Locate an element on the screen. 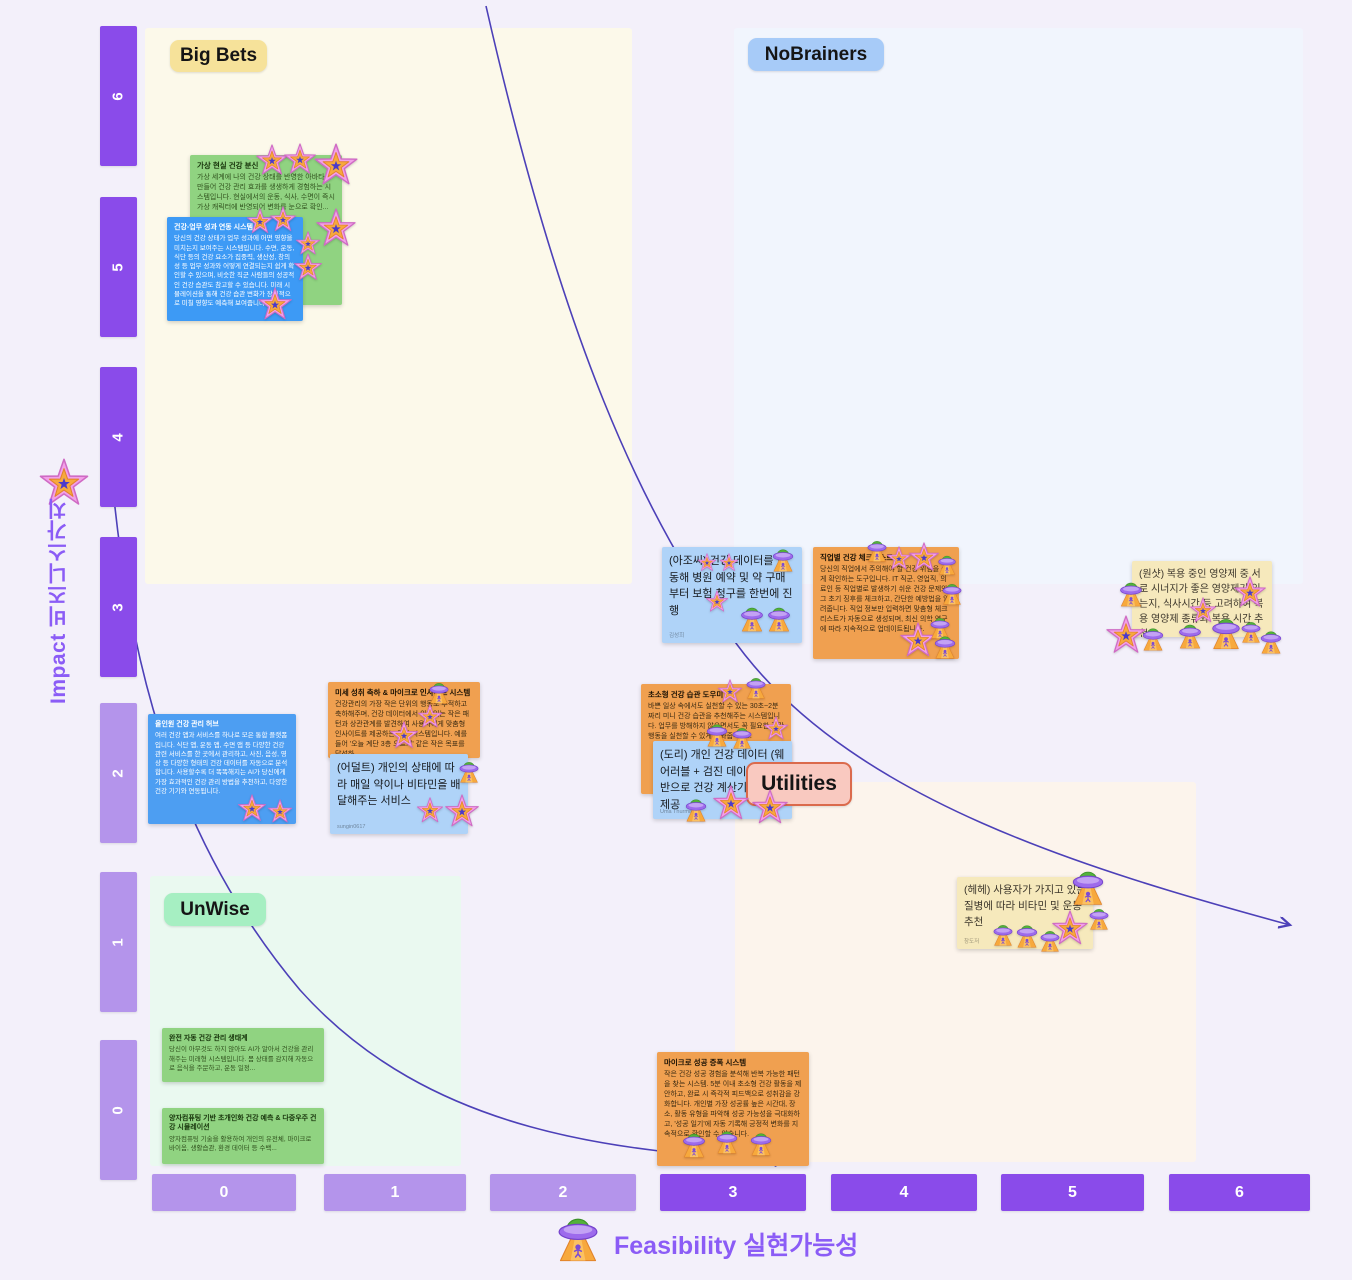 This screenshot has width=1352, height=1280. impact-tick-3: 3 is located at coordinates (118, 607).